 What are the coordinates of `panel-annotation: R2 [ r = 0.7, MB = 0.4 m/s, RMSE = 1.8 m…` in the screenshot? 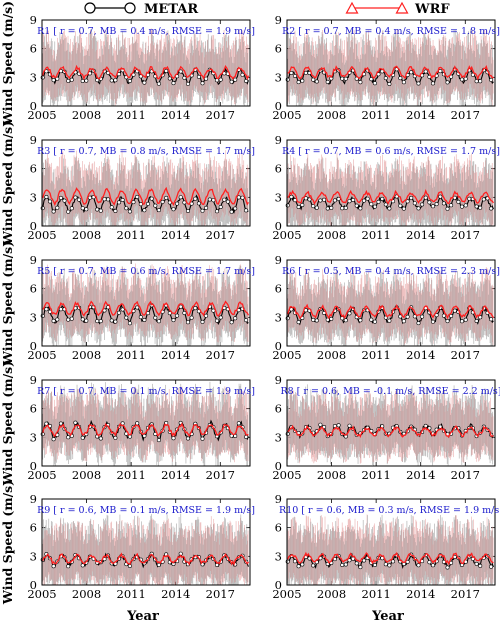 It's located at (391, 31).